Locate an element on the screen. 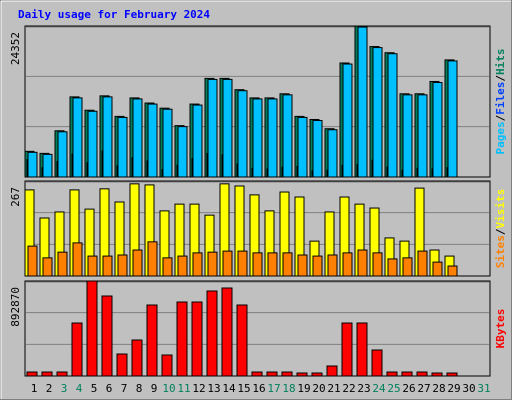 The image size is (512, 400). x-tick-label: 18 is located at coordinates (288, 388).